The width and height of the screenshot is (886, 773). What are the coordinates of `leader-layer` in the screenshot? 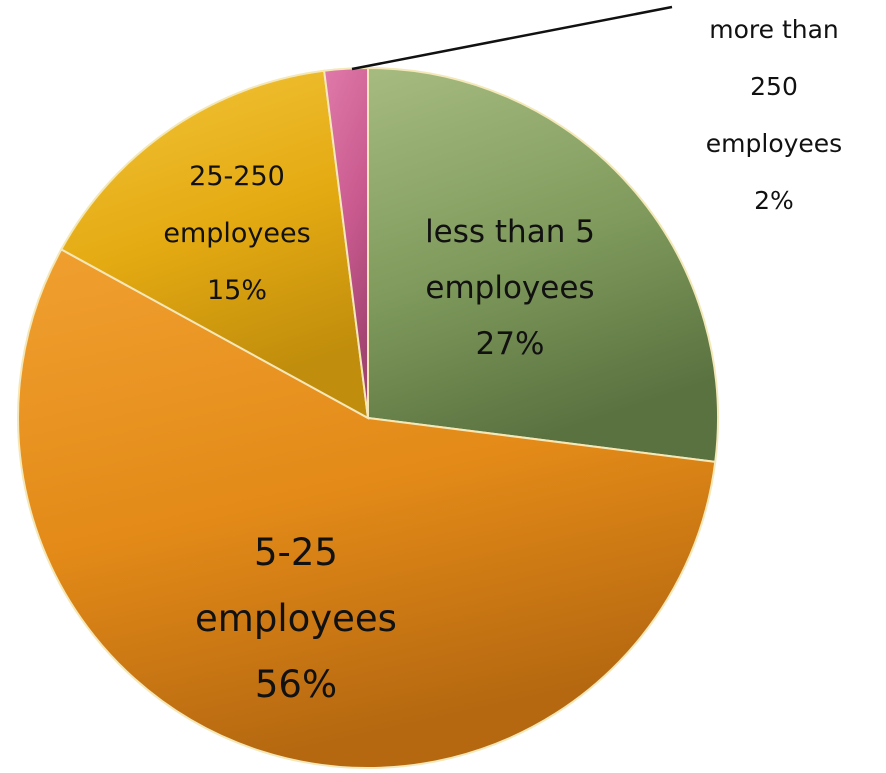 It's located at (512, 38).